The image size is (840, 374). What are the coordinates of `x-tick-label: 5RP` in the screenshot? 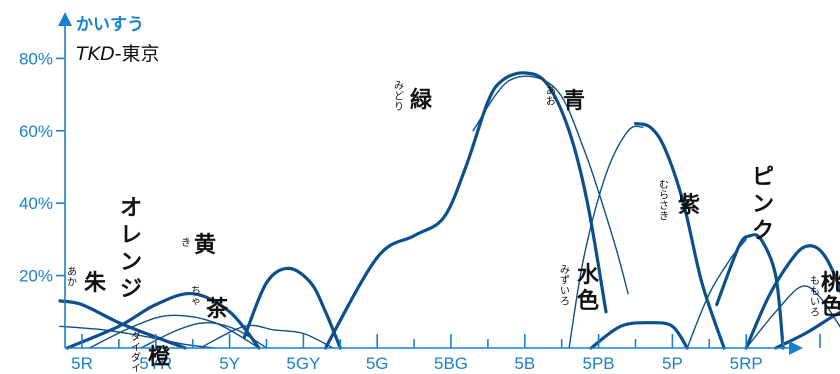 It's located at (746, 363).